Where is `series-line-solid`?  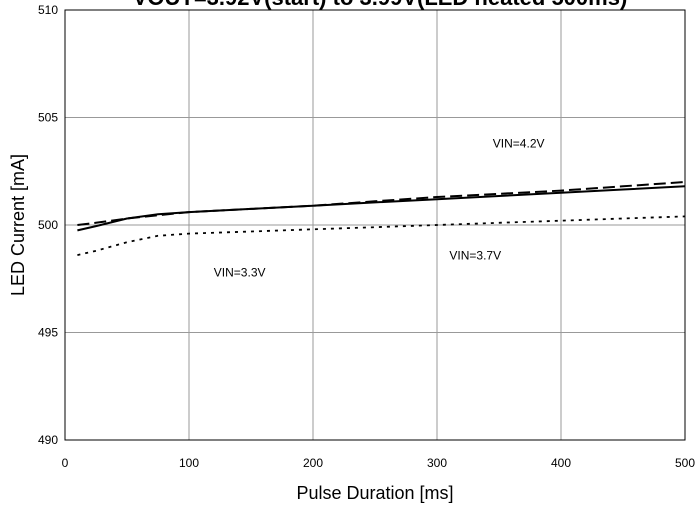
series-line-solid is located at coordinates (381, 208).